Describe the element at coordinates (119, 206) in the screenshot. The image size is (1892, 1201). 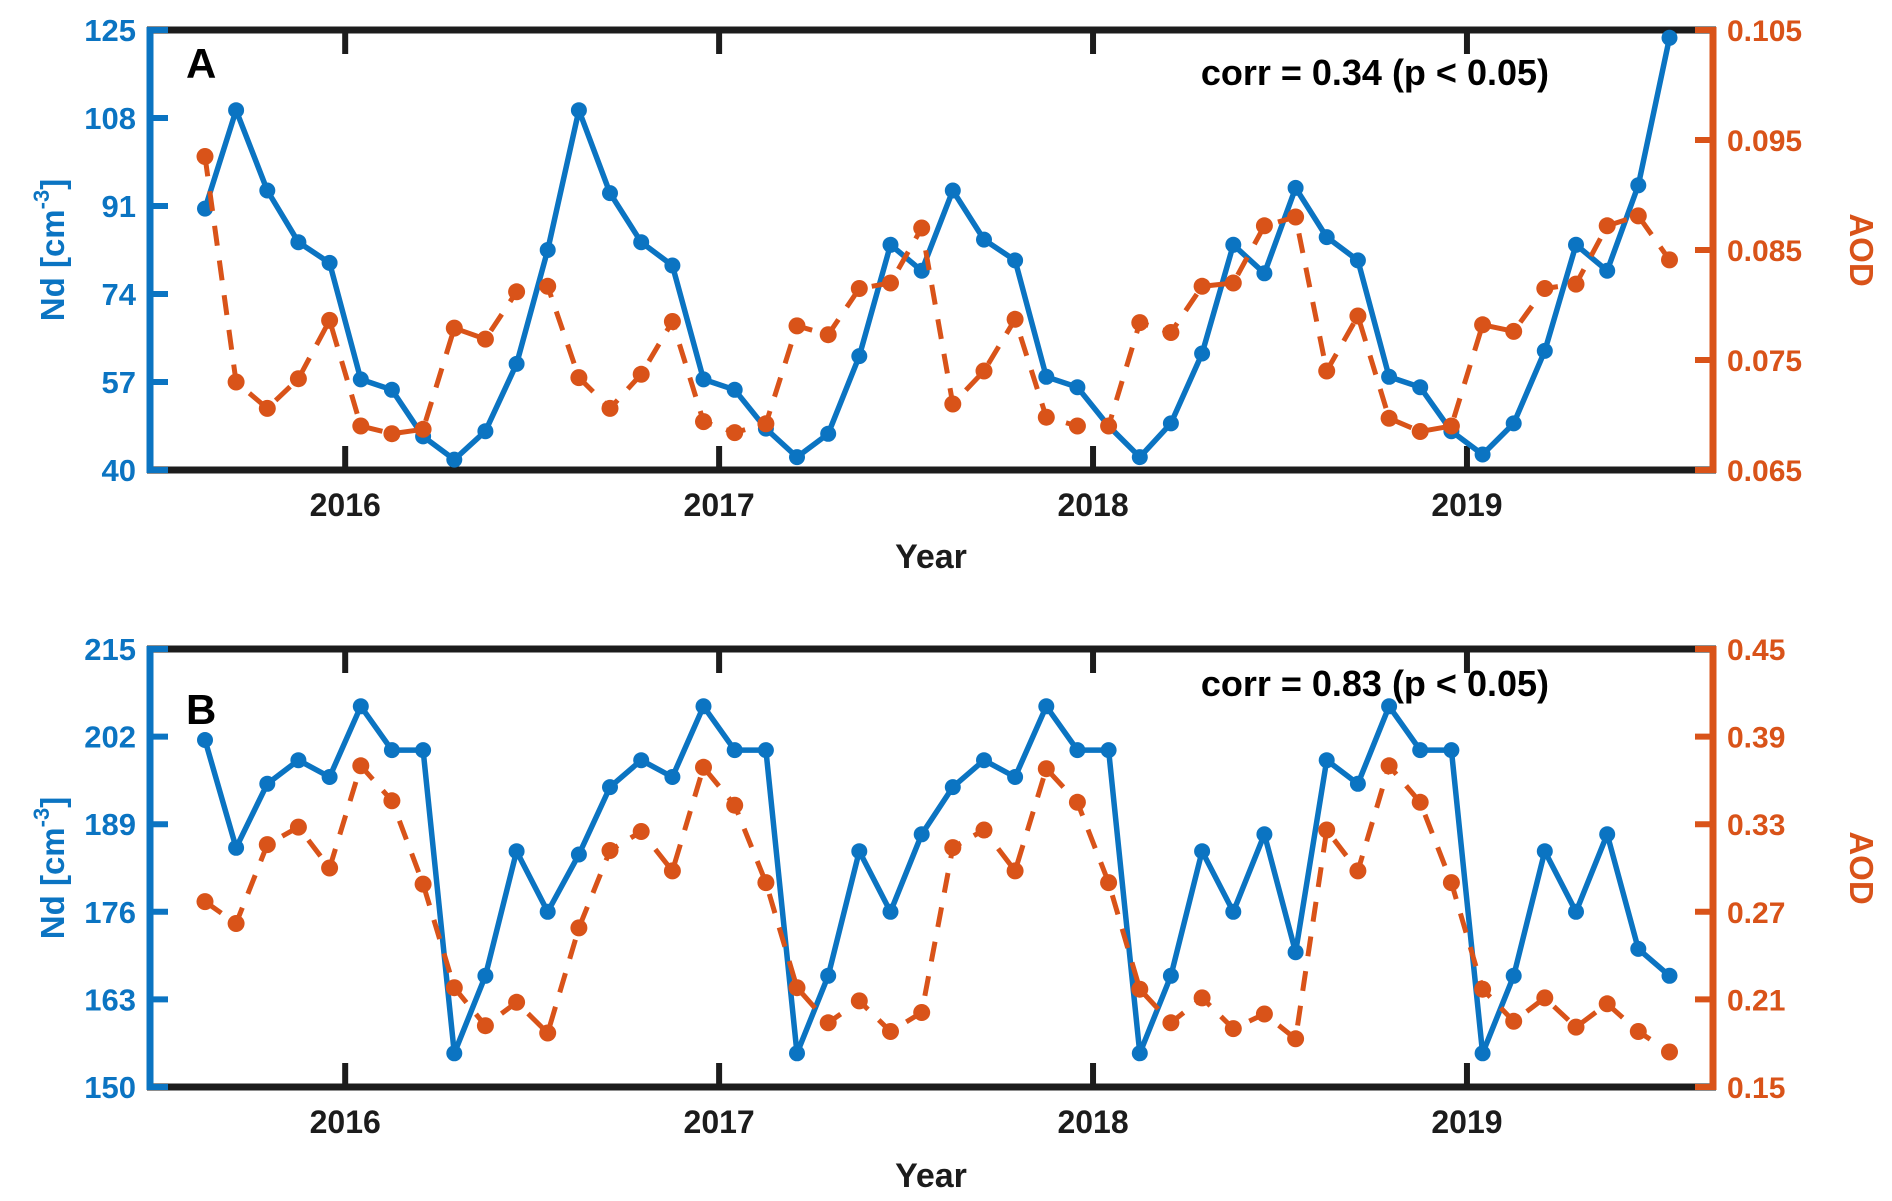
I see `y-tick-label-left: 91` at that location.